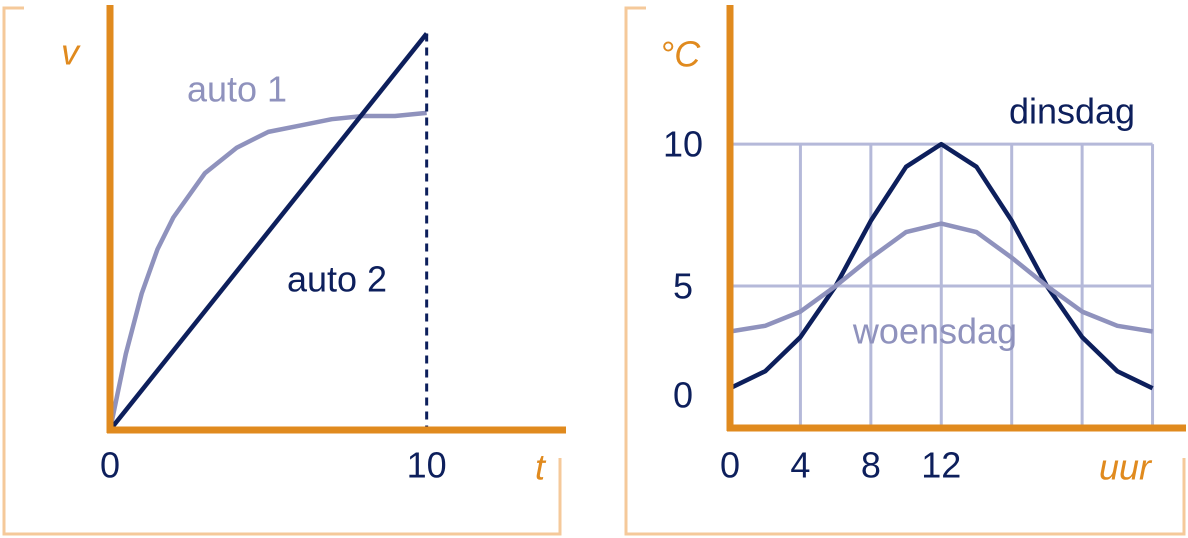 The height and width of the screenshot is (538, 1188). What do you see at coordinates (683, 144) in the screenshot?
I see `y-tick-label: 10` at bounding box center [683, 144].